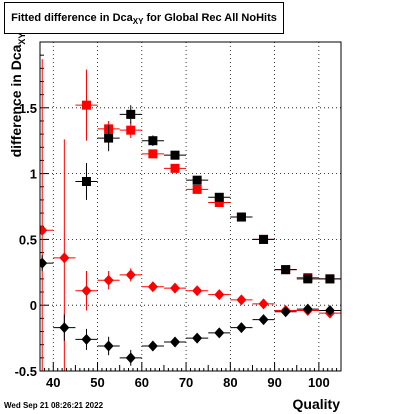 Image resolution: width=400 pixels, height=414 pixels. Describe the element at coordinates (21, 38) in the screenshot. I see `y-axis-label-subscript: XY` at that location.